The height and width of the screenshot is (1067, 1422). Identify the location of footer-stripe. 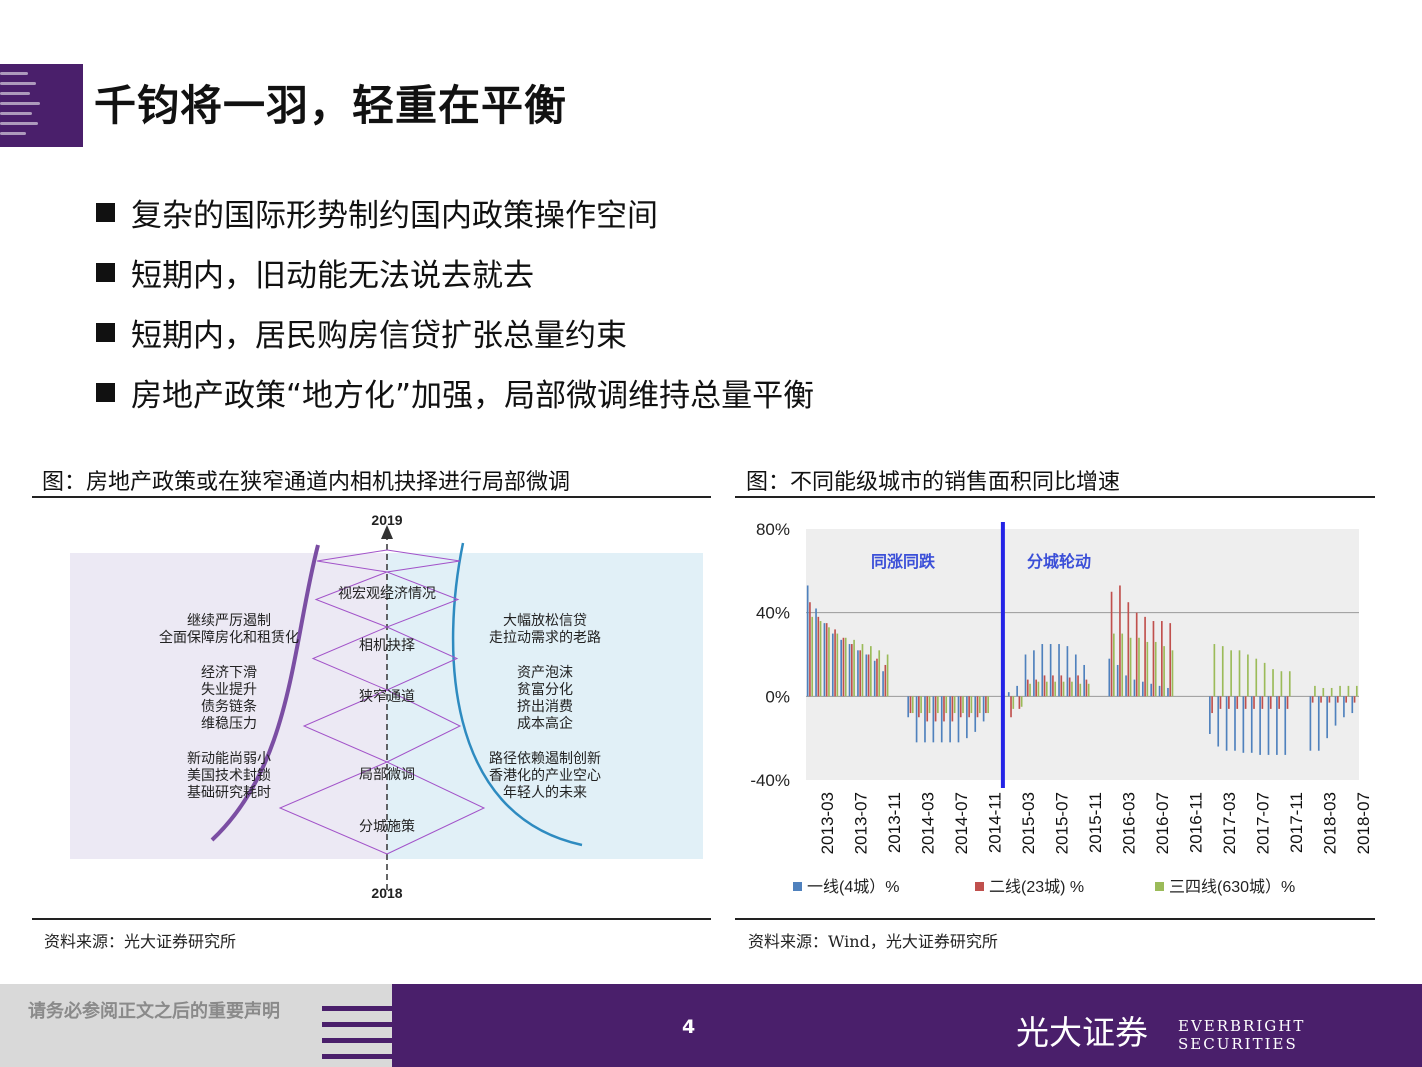
(357, 1056).